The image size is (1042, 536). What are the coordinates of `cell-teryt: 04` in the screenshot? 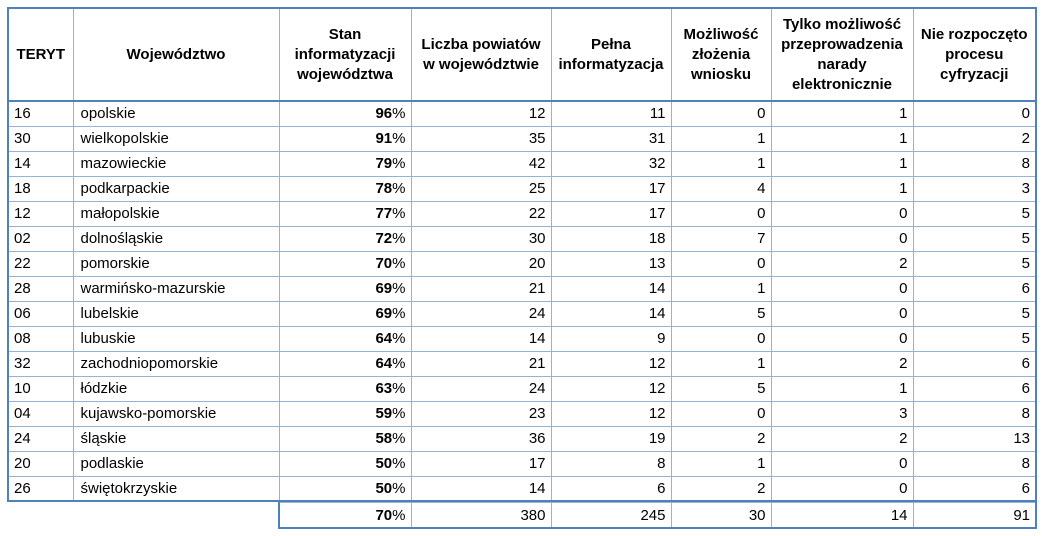 It's located at (40, 413).